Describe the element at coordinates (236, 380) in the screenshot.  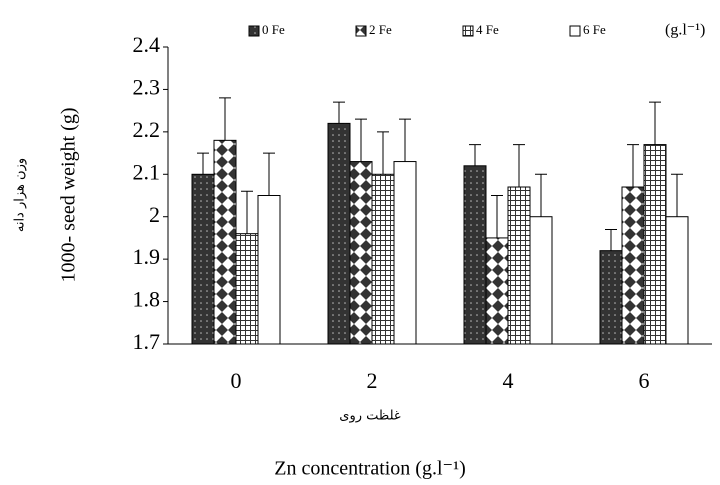
I see `x-tick-label: 0` at that location.